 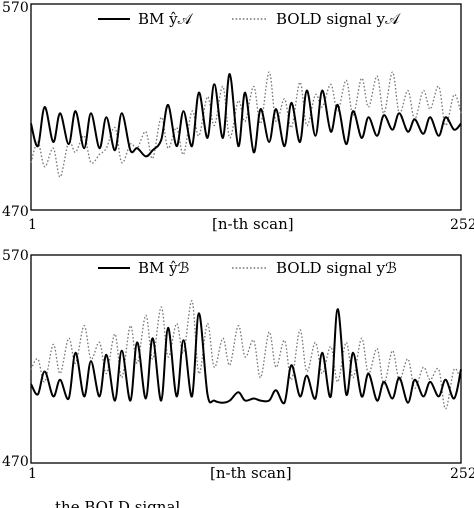 I want to click on x-axis-label-a: [n-th scan], so click(x=253, y=224).